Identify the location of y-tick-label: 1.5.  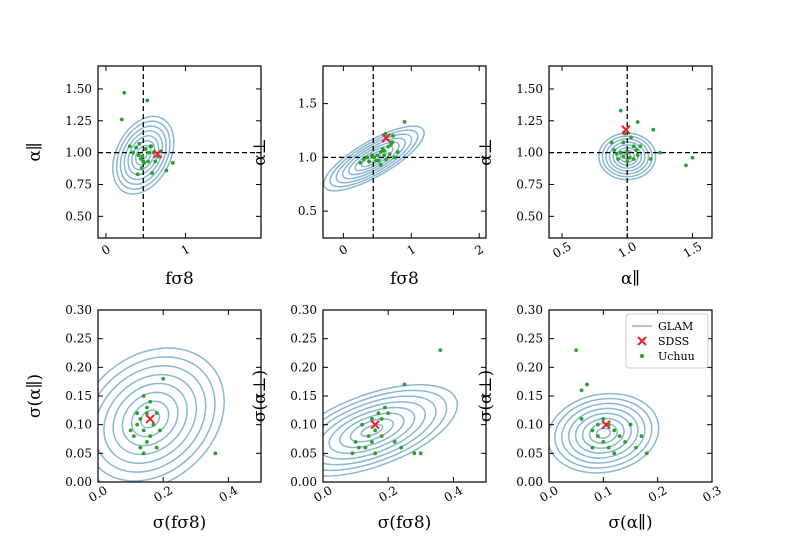
(307, 104).